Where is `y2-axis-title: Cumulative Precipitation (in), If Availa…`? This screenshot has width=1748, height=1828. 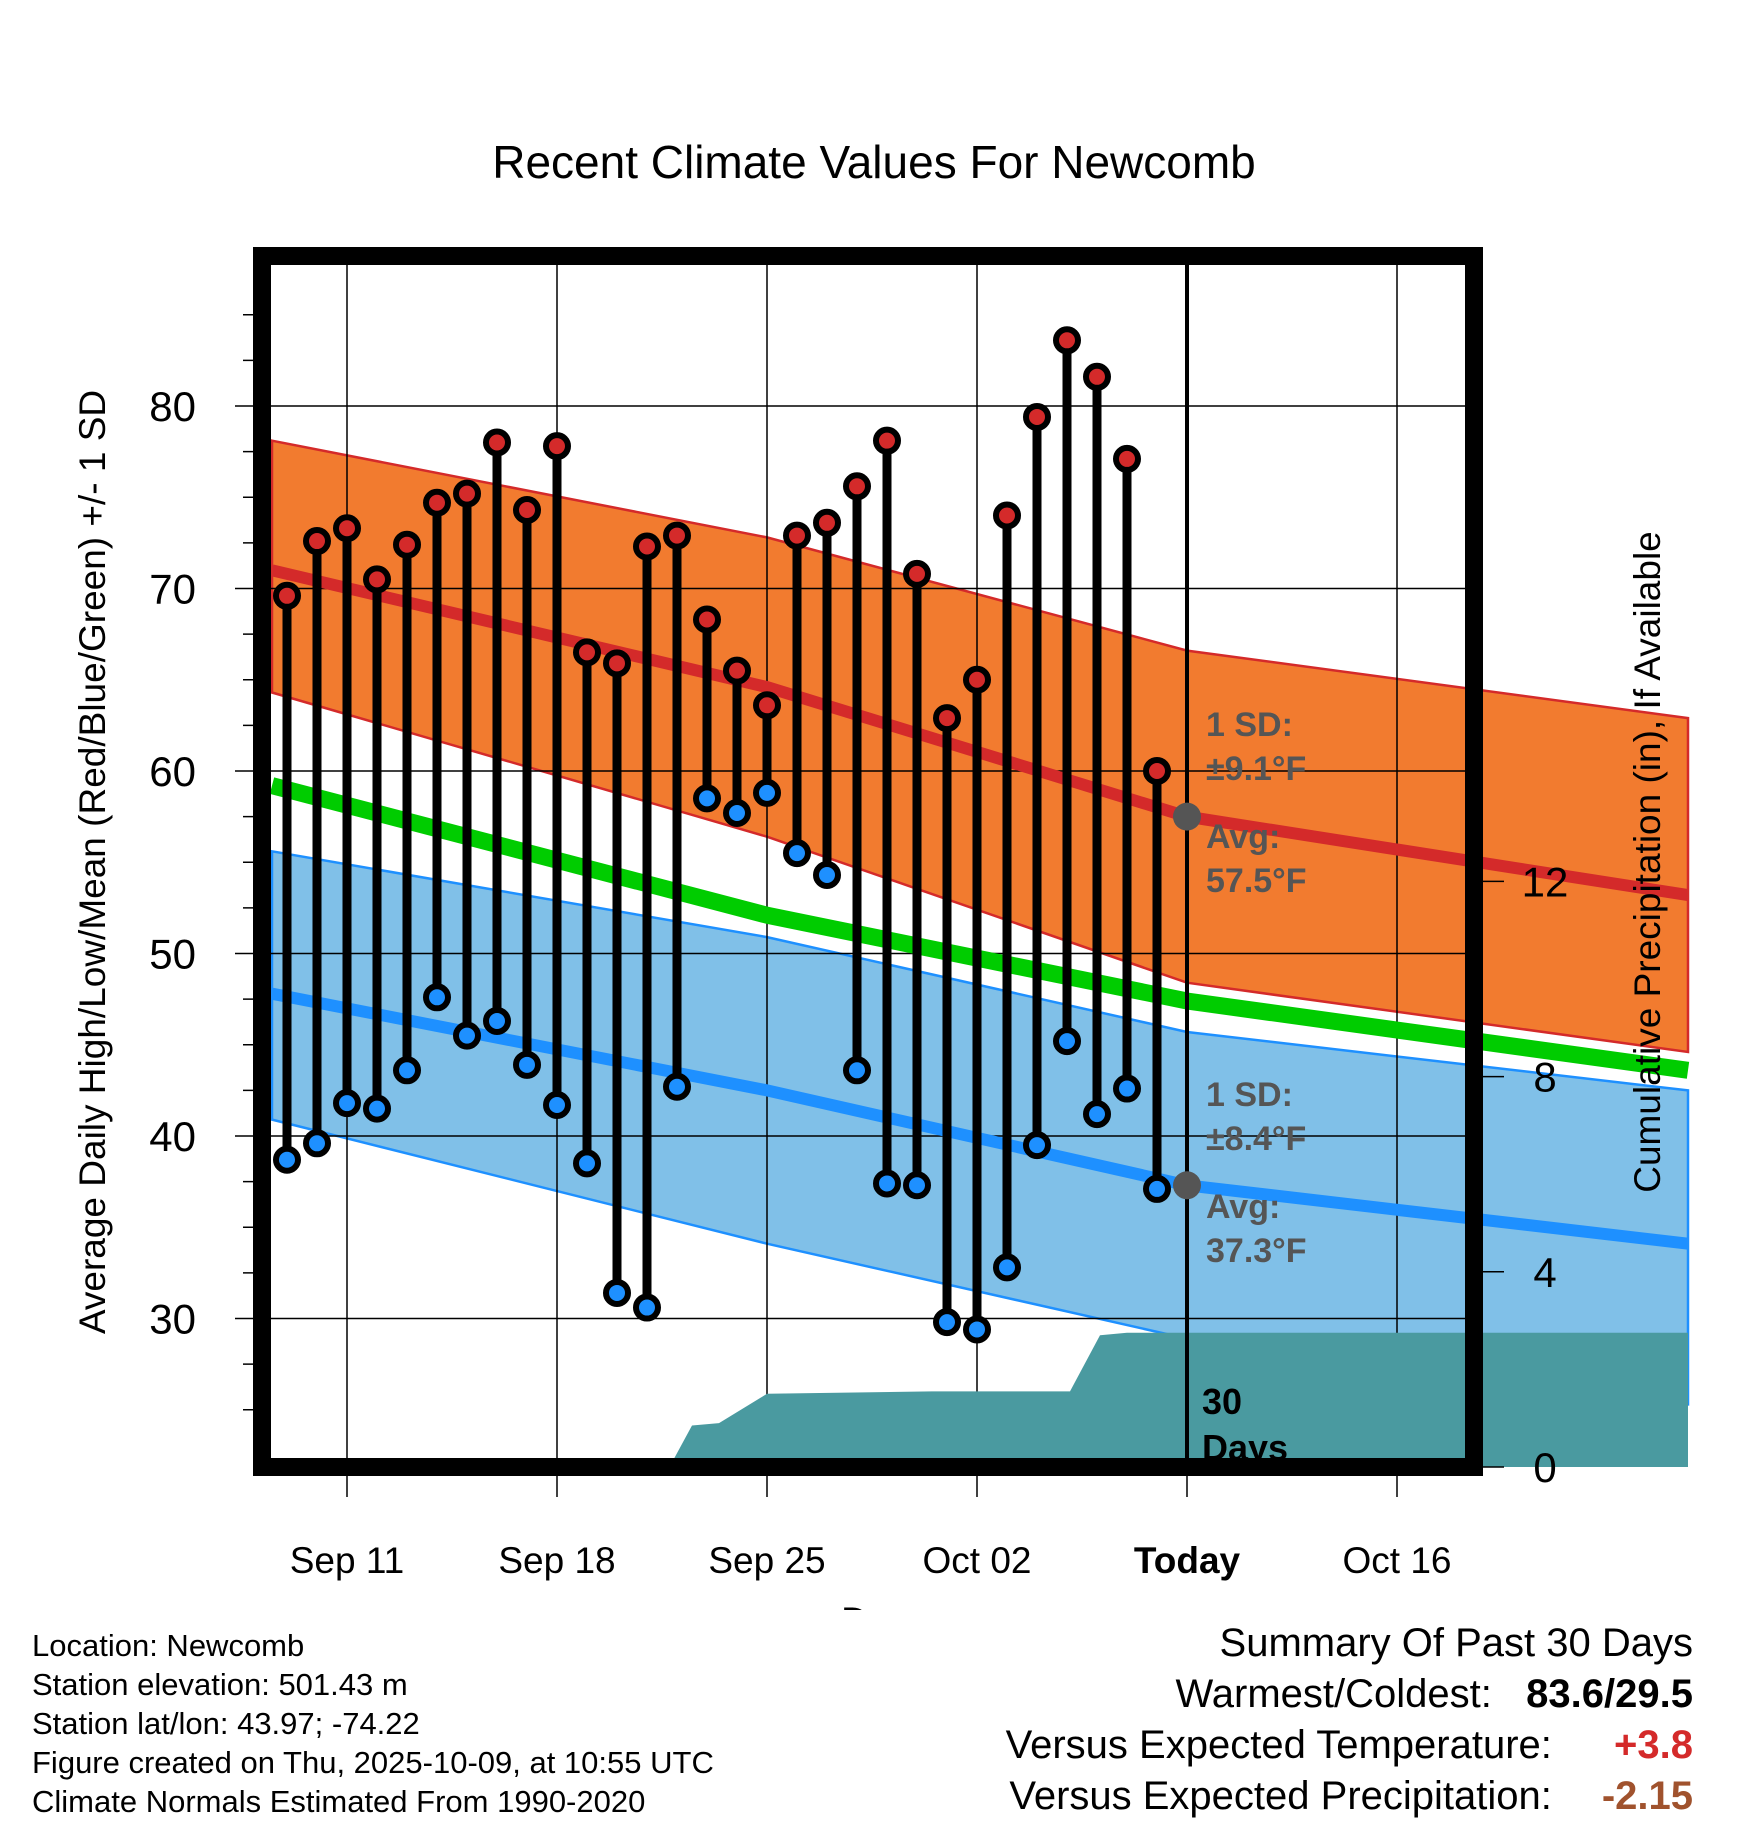 y2-axis-title: Cumulative Precipitation (in), If Availa… is located at coordinates (1647, 862).